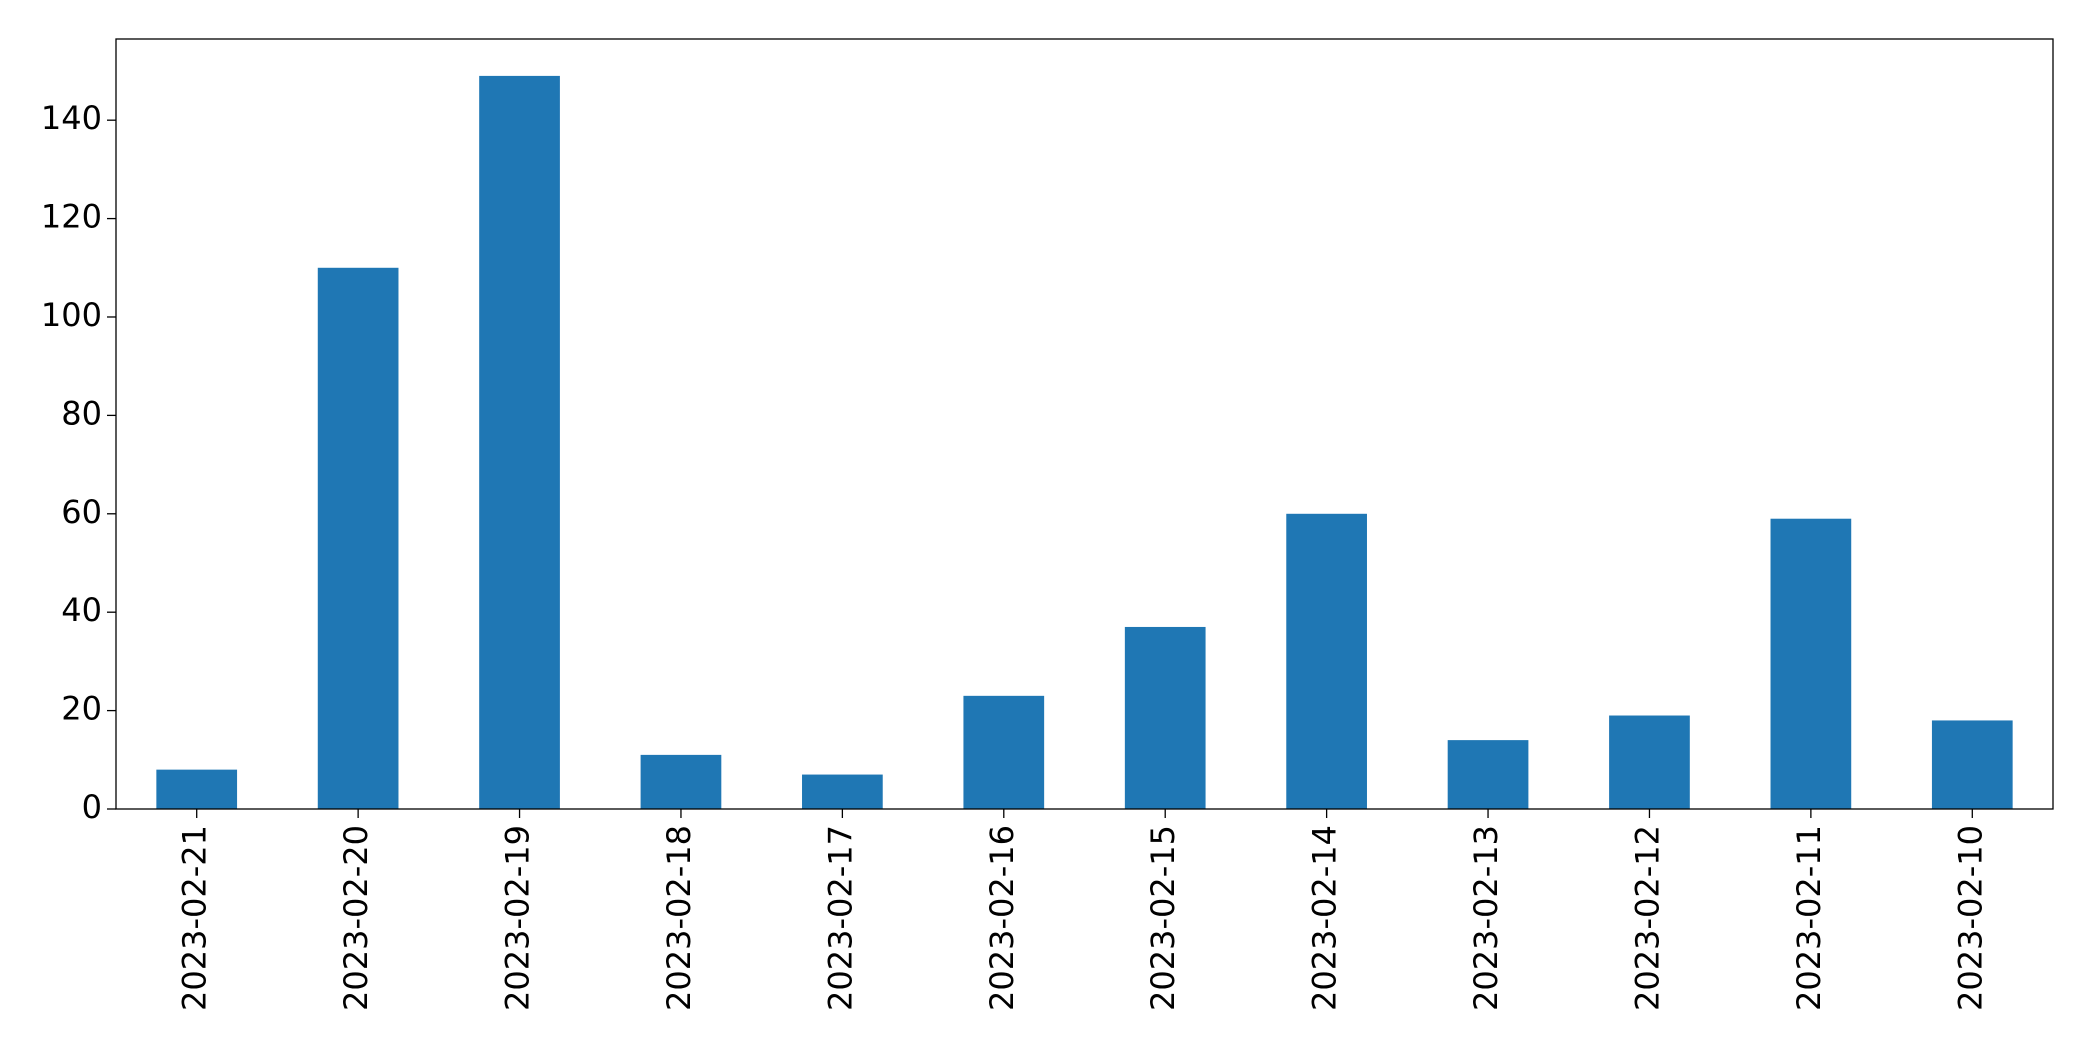 The image size is (2093, 1061). I want to click on x-tick-label: 2023-02-20, so click(356, 918).